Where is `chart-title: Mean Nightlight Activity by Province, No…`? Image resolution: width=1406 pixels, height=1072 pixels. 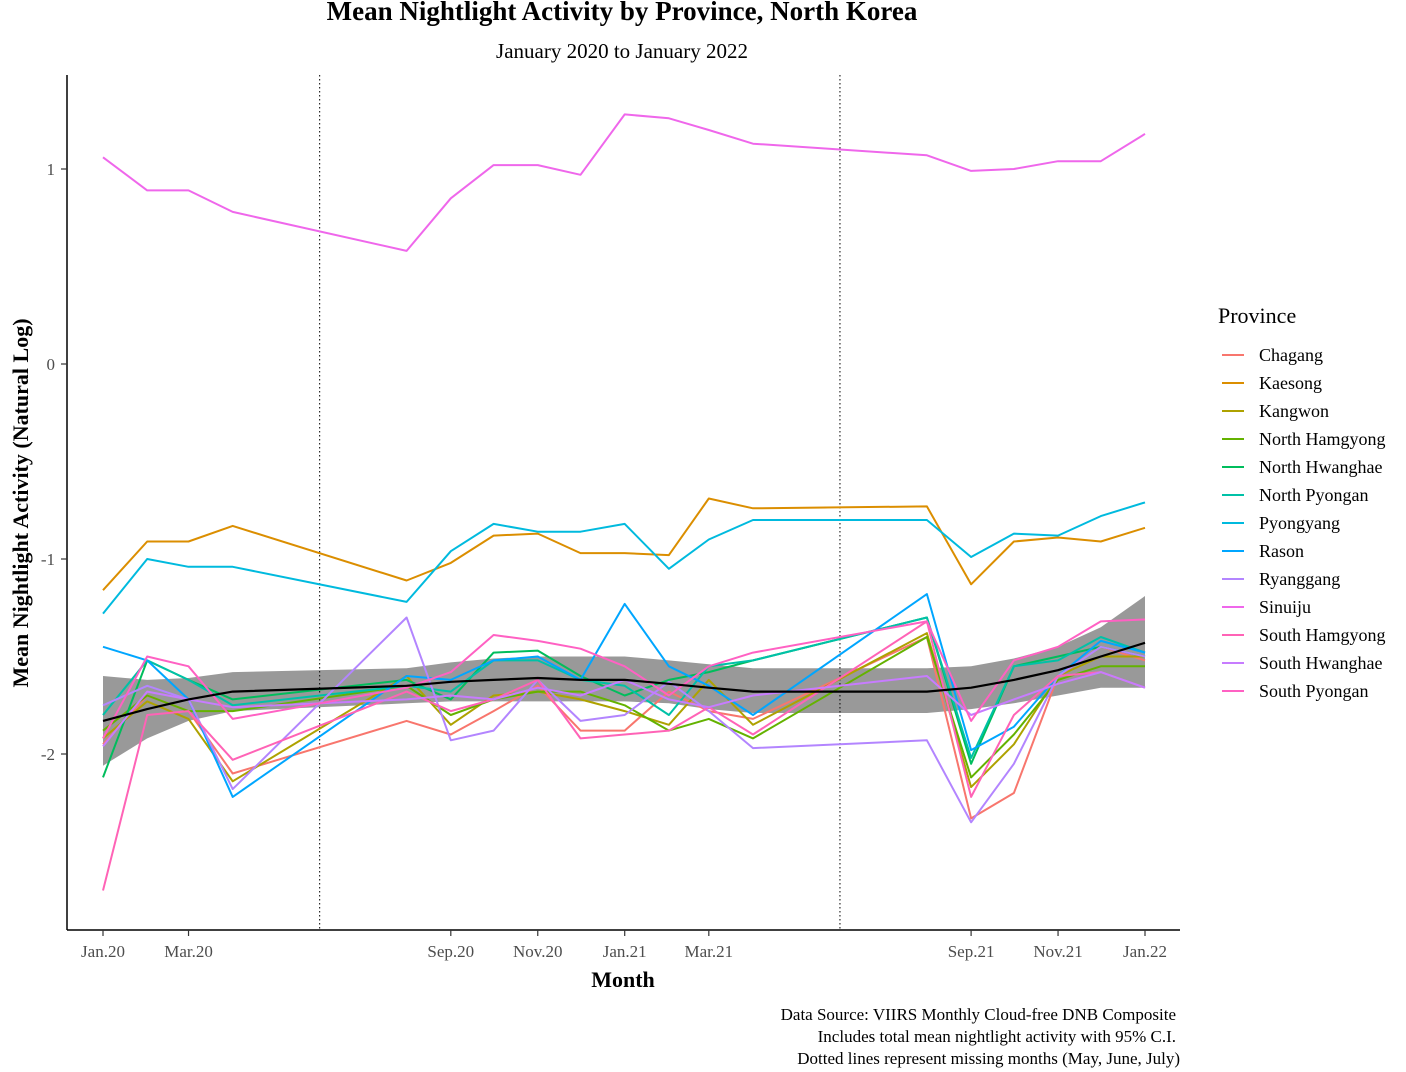 chart-title: Mean Nightlight Activity by Province, No… is located at coordinates (622, 13).